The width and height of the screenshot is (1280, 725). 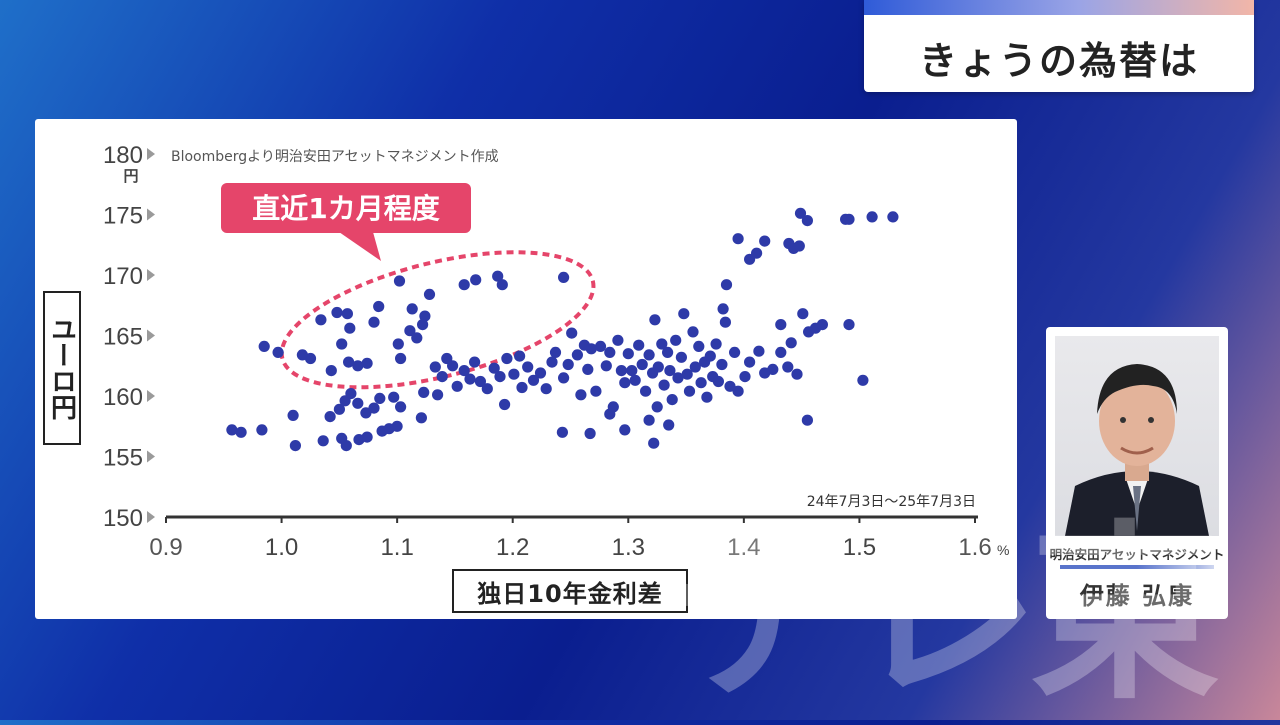 What do you see at coordinates (1137, 450) in the screenshot?
I see `guest-portrait-icon` at bounding box center [1137, 450].